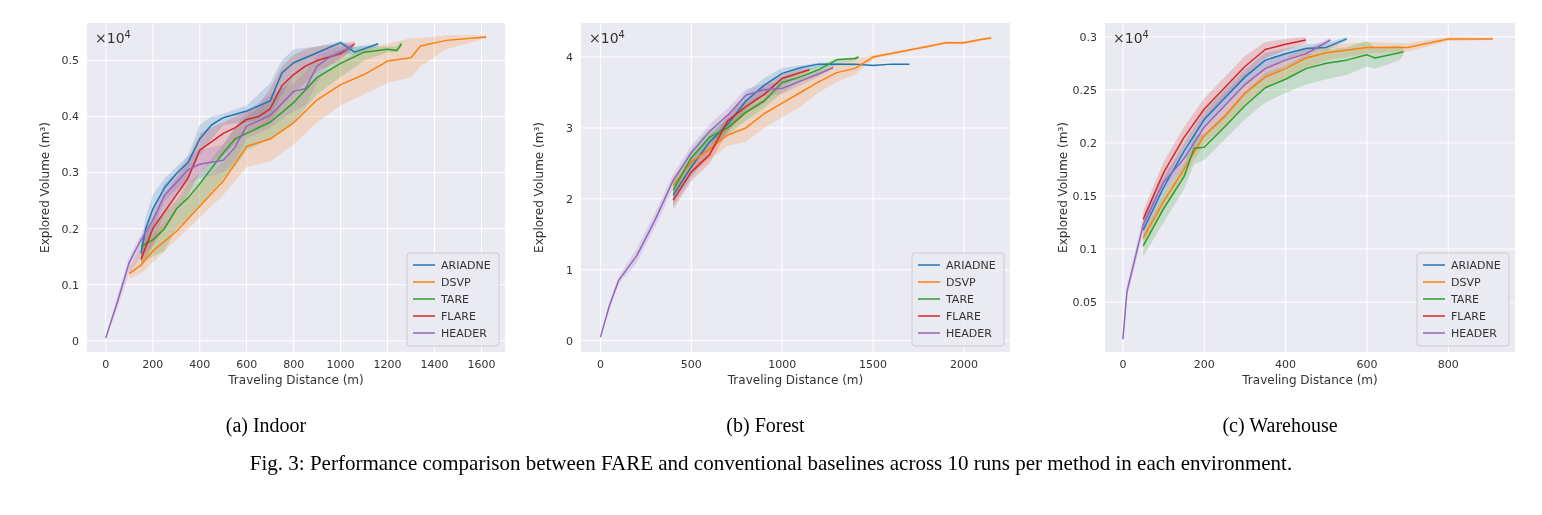  Describe the element at coordinates (1084, 90) in the screenshot. I see `y-tick-label: 0.25` at that location.